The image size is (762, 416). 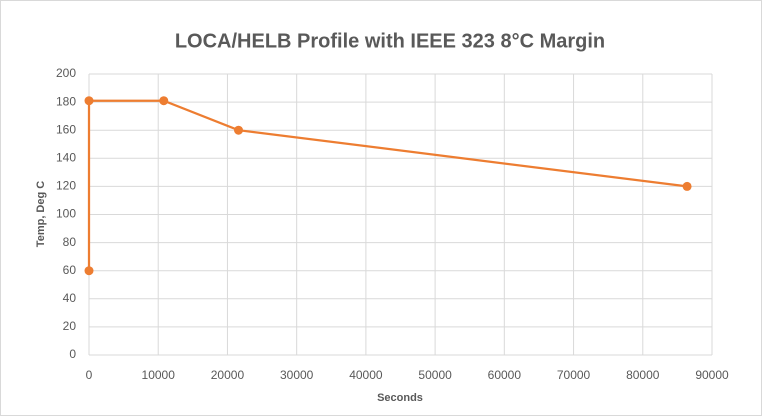 What do you see at coordinates (70, 326) in the screenshot?
I see `y-tick-label: 20` at bounding box center [70, 326].